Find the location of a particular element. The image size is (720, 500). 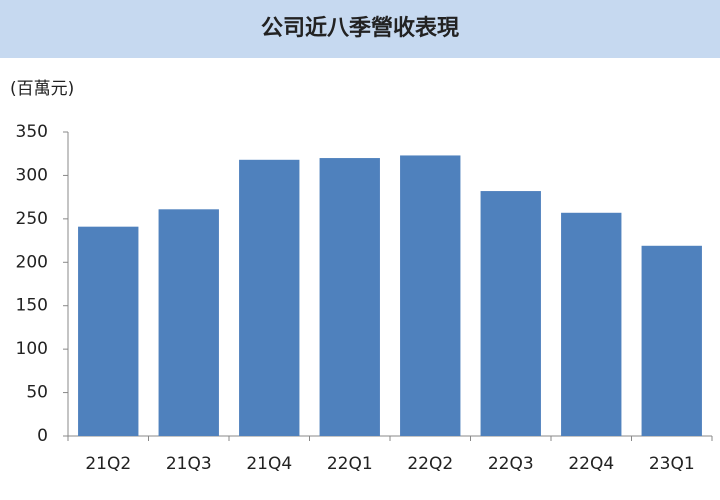

y-axis-label: (百萬元) is located at coordinates (42, 89).